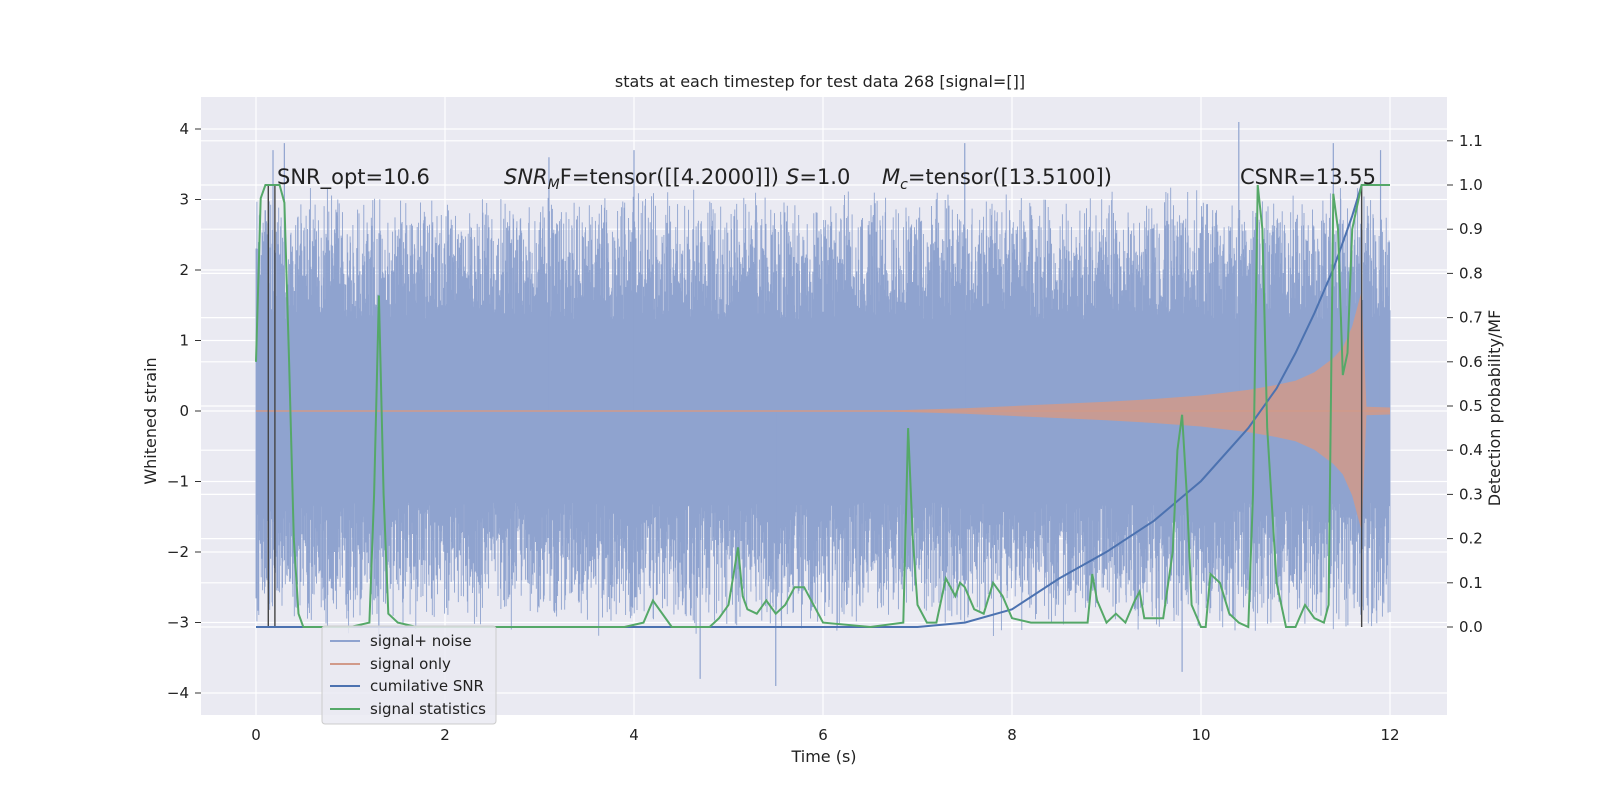 The image size is (1600, 800). What do you see at coordinates (1471, 406) in the screenshot?
I see `y-right-tick-label: 0.5` at bounding box center [1471, 406].